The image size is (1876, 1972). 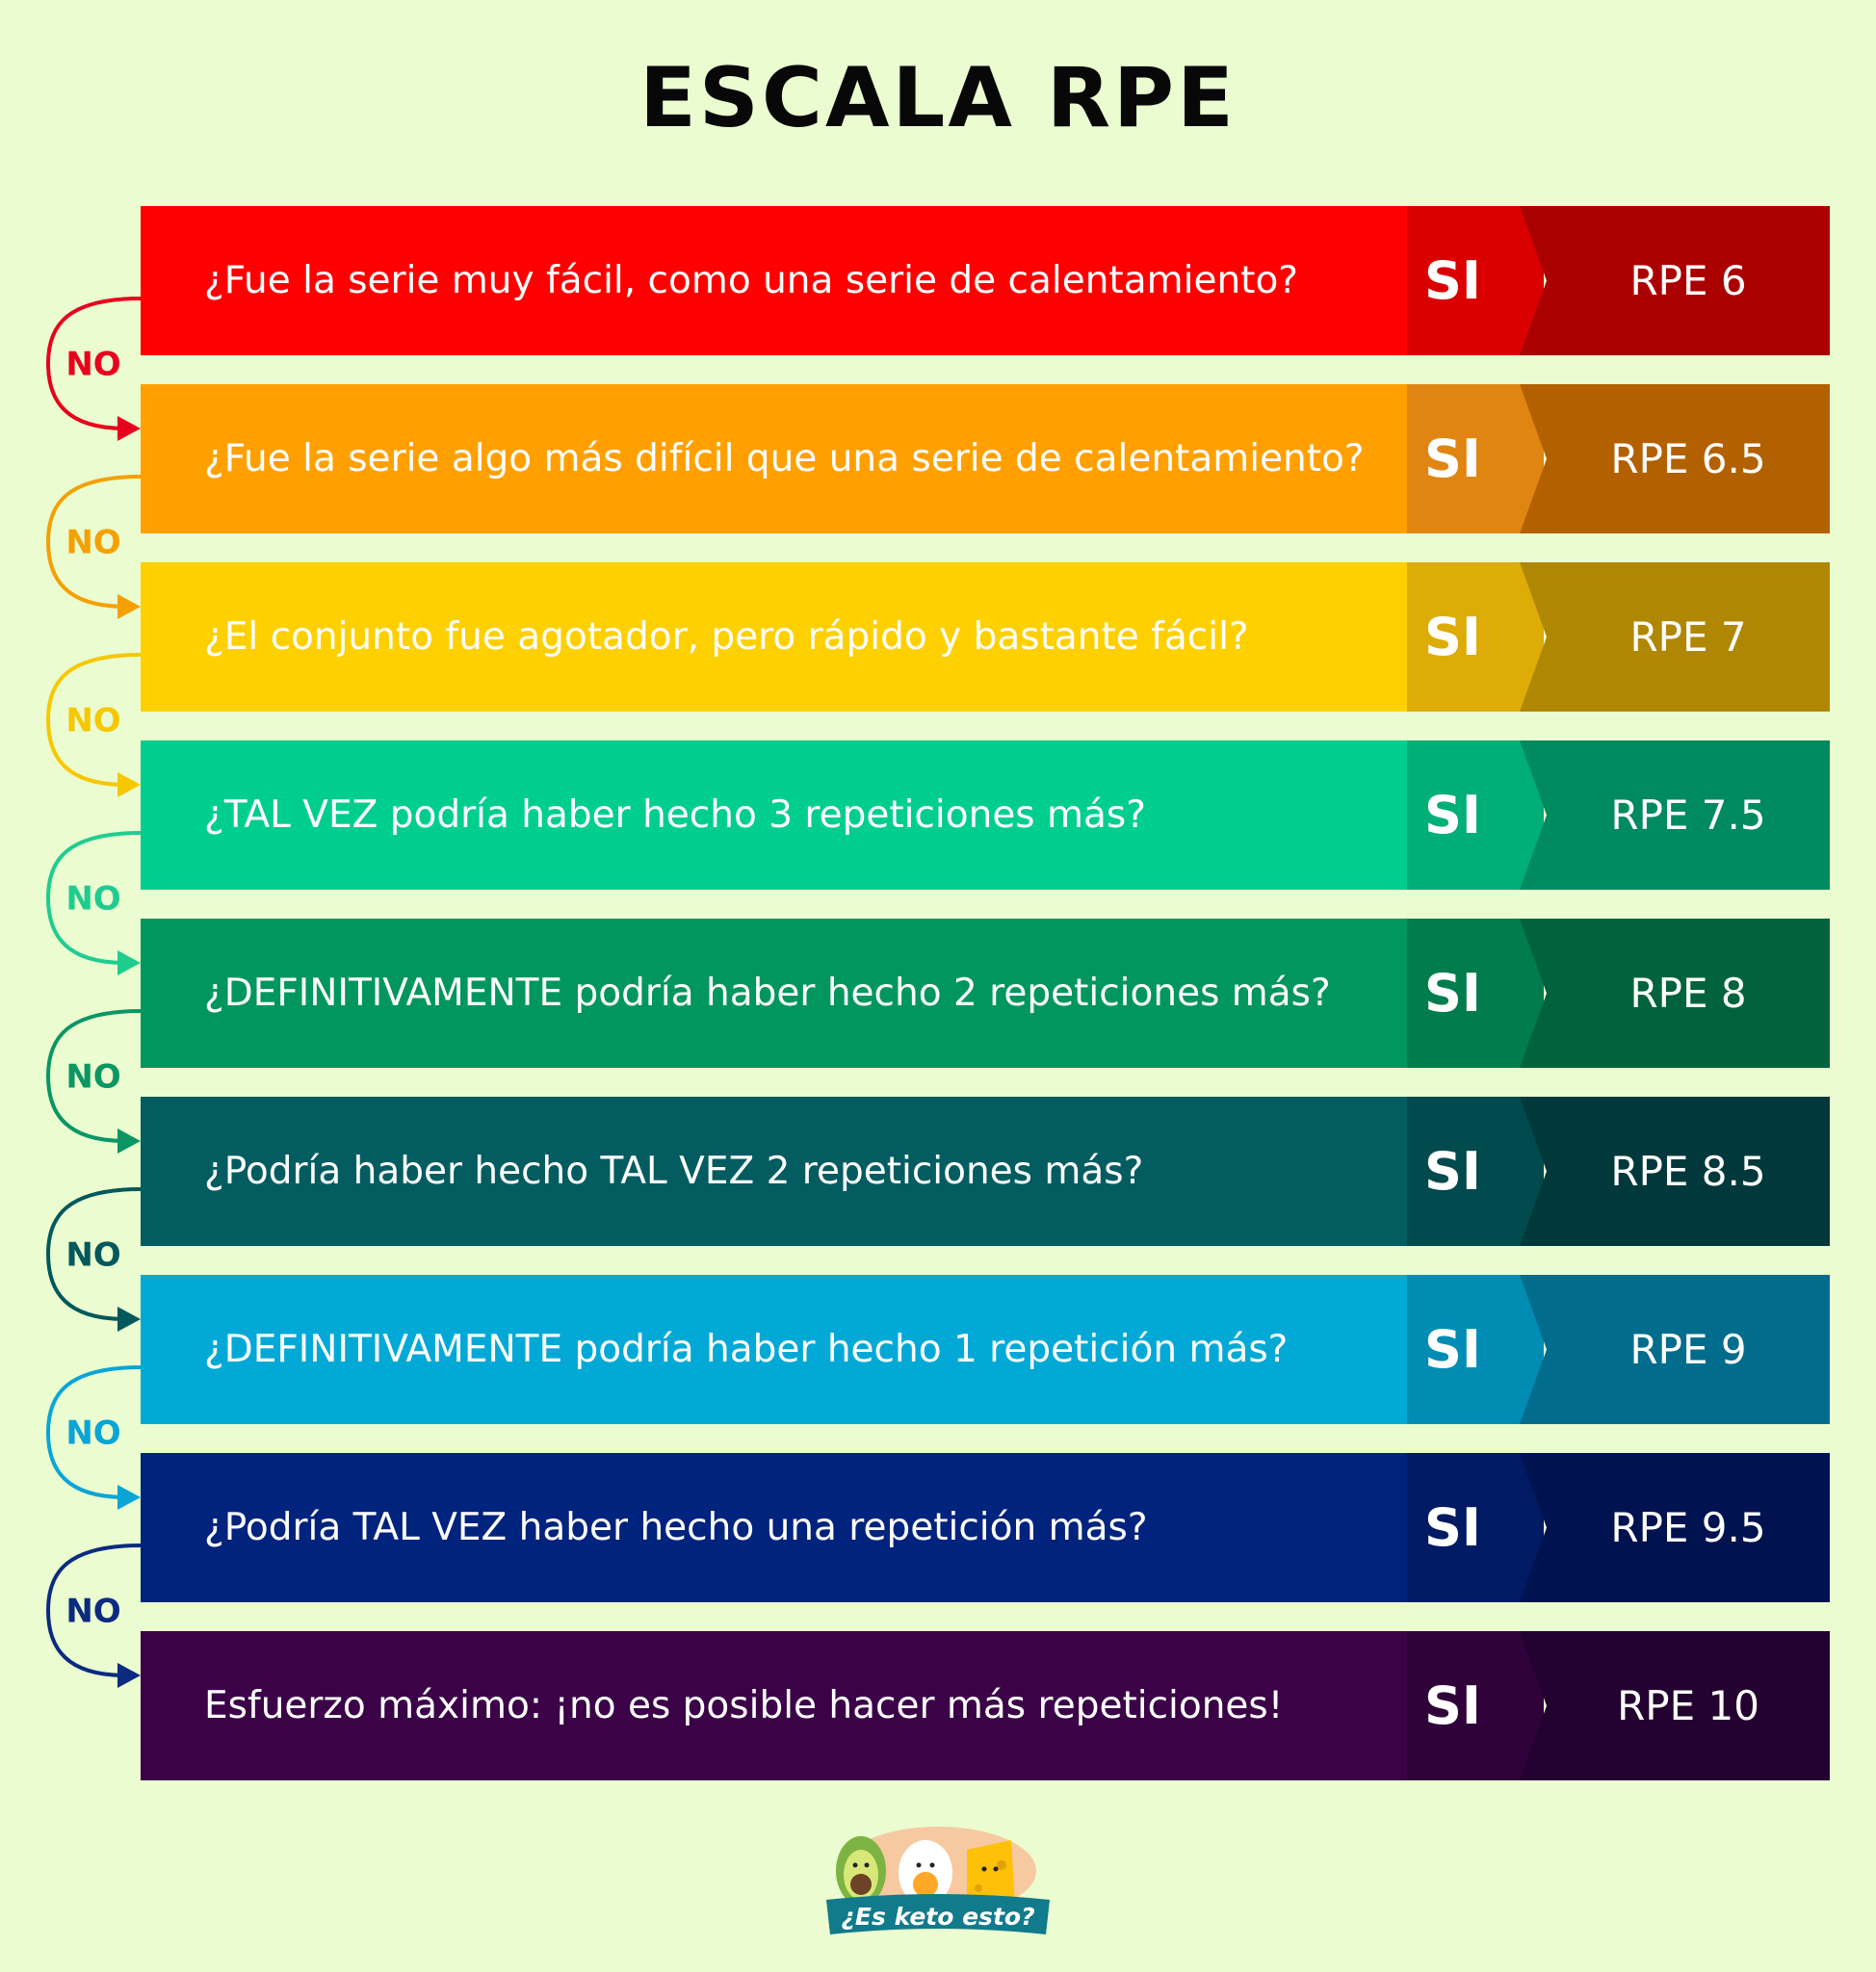 I want to click on rpe-value: RPE 8.5, so click(x=1675, y=1171).